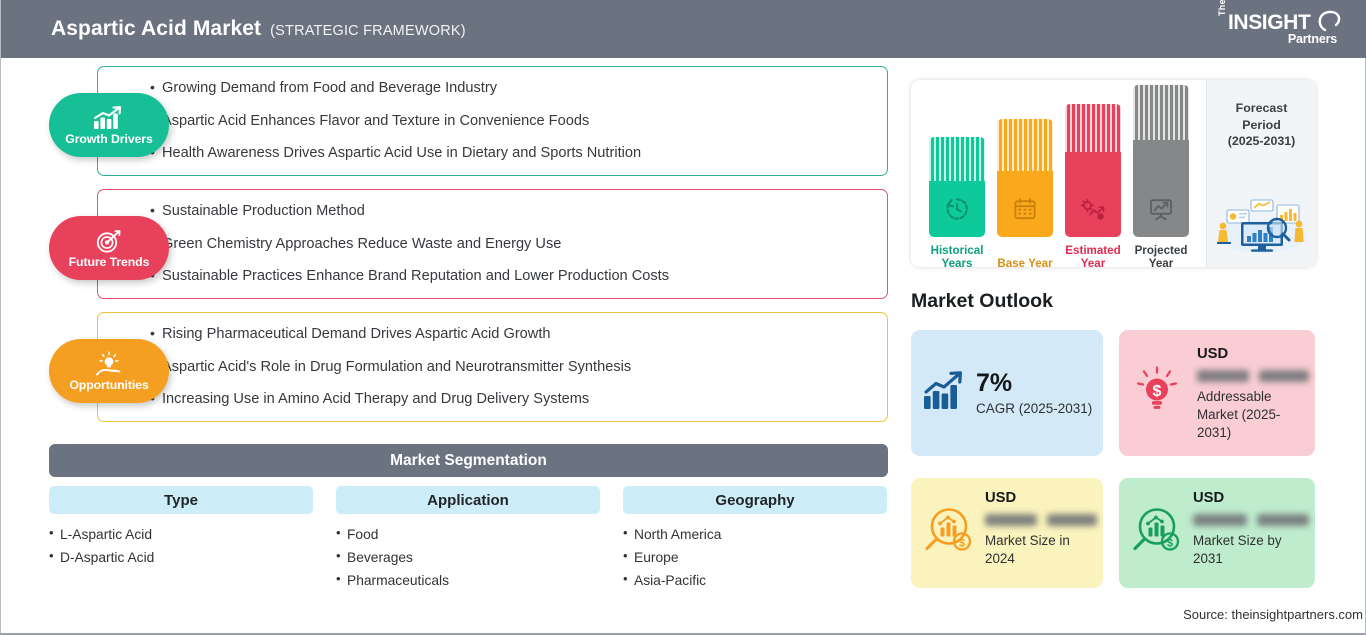 This screenshot has width=1366, height=635. Describe the element at coordinates (1273, 614) in the screenshot. I see `source-attribution: Source: theinsightpartners.com` at that location.